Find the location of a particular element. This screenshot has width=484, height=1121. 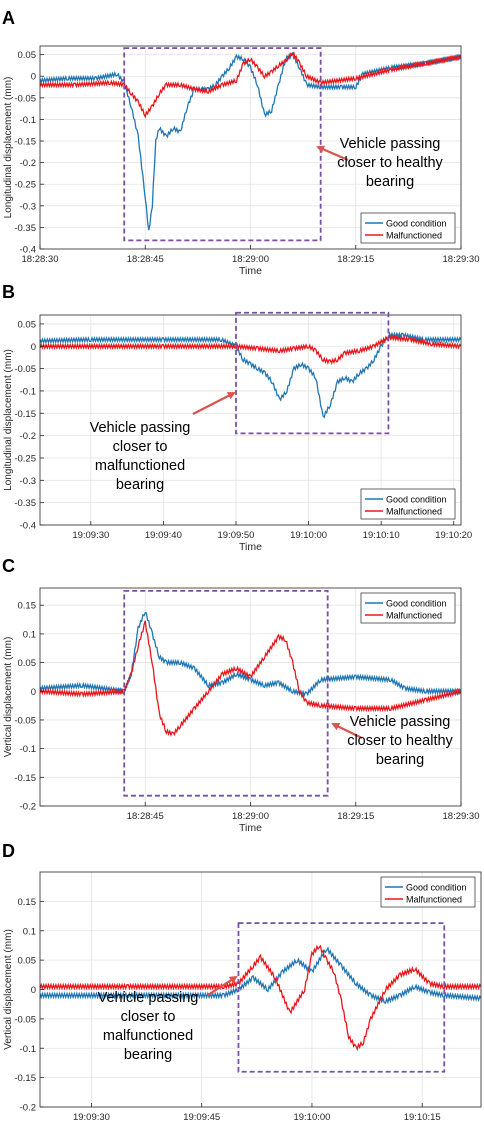

x-tick-label: 19:10:10 is located at coordinates (381, 535).